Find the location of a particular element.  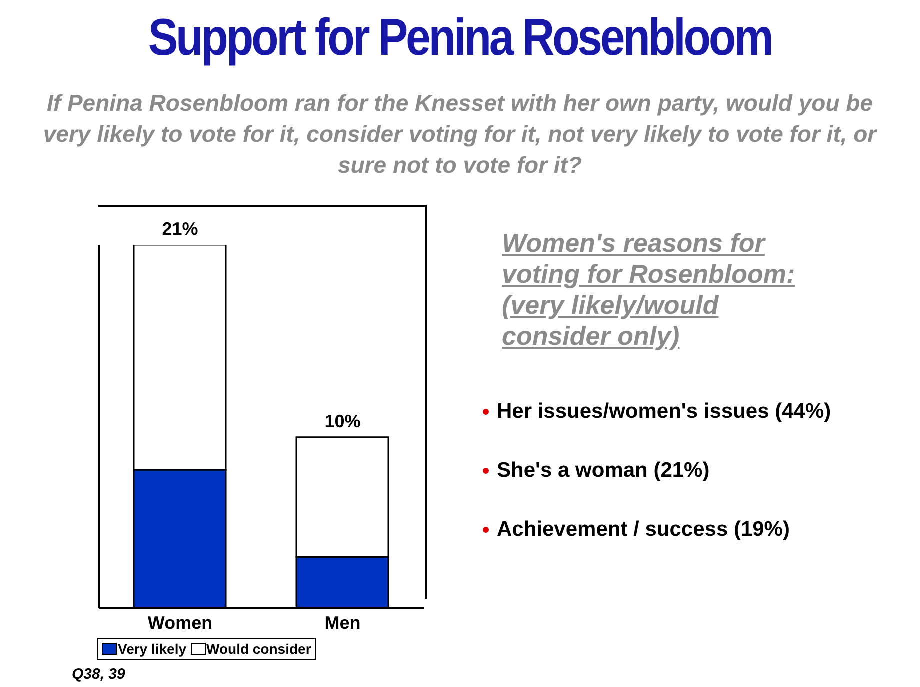

legend-label: Very likely is located at coordinates (152, 649).